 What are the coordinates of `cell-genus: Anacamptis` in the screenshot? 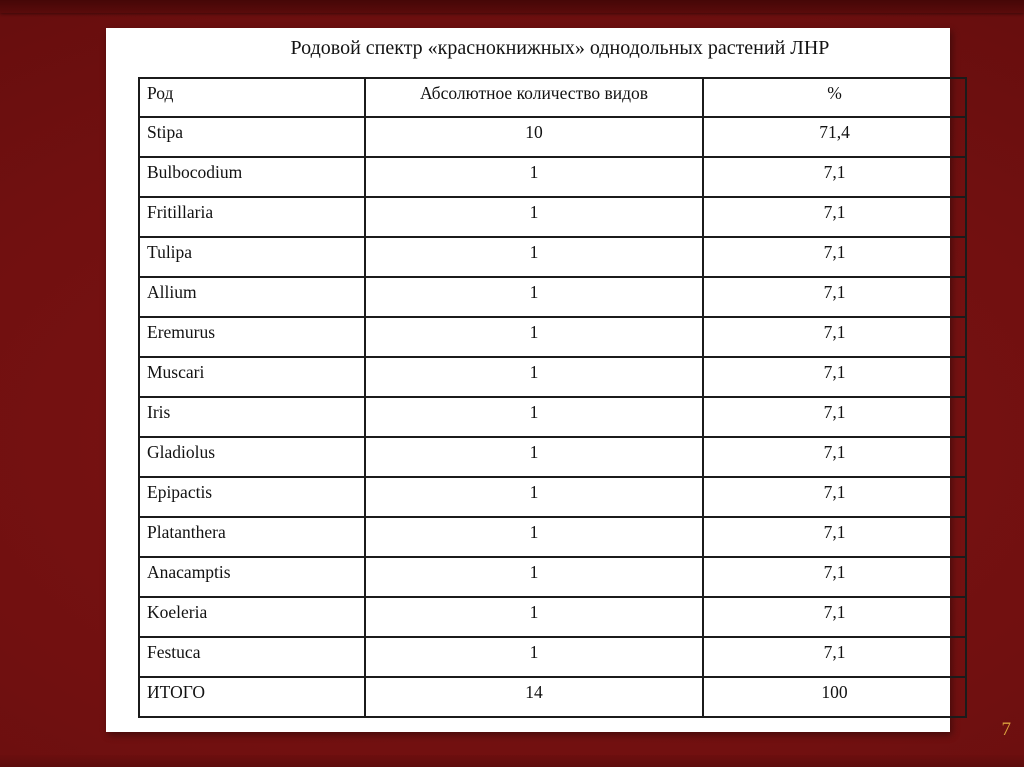 It's located at (252, 577).